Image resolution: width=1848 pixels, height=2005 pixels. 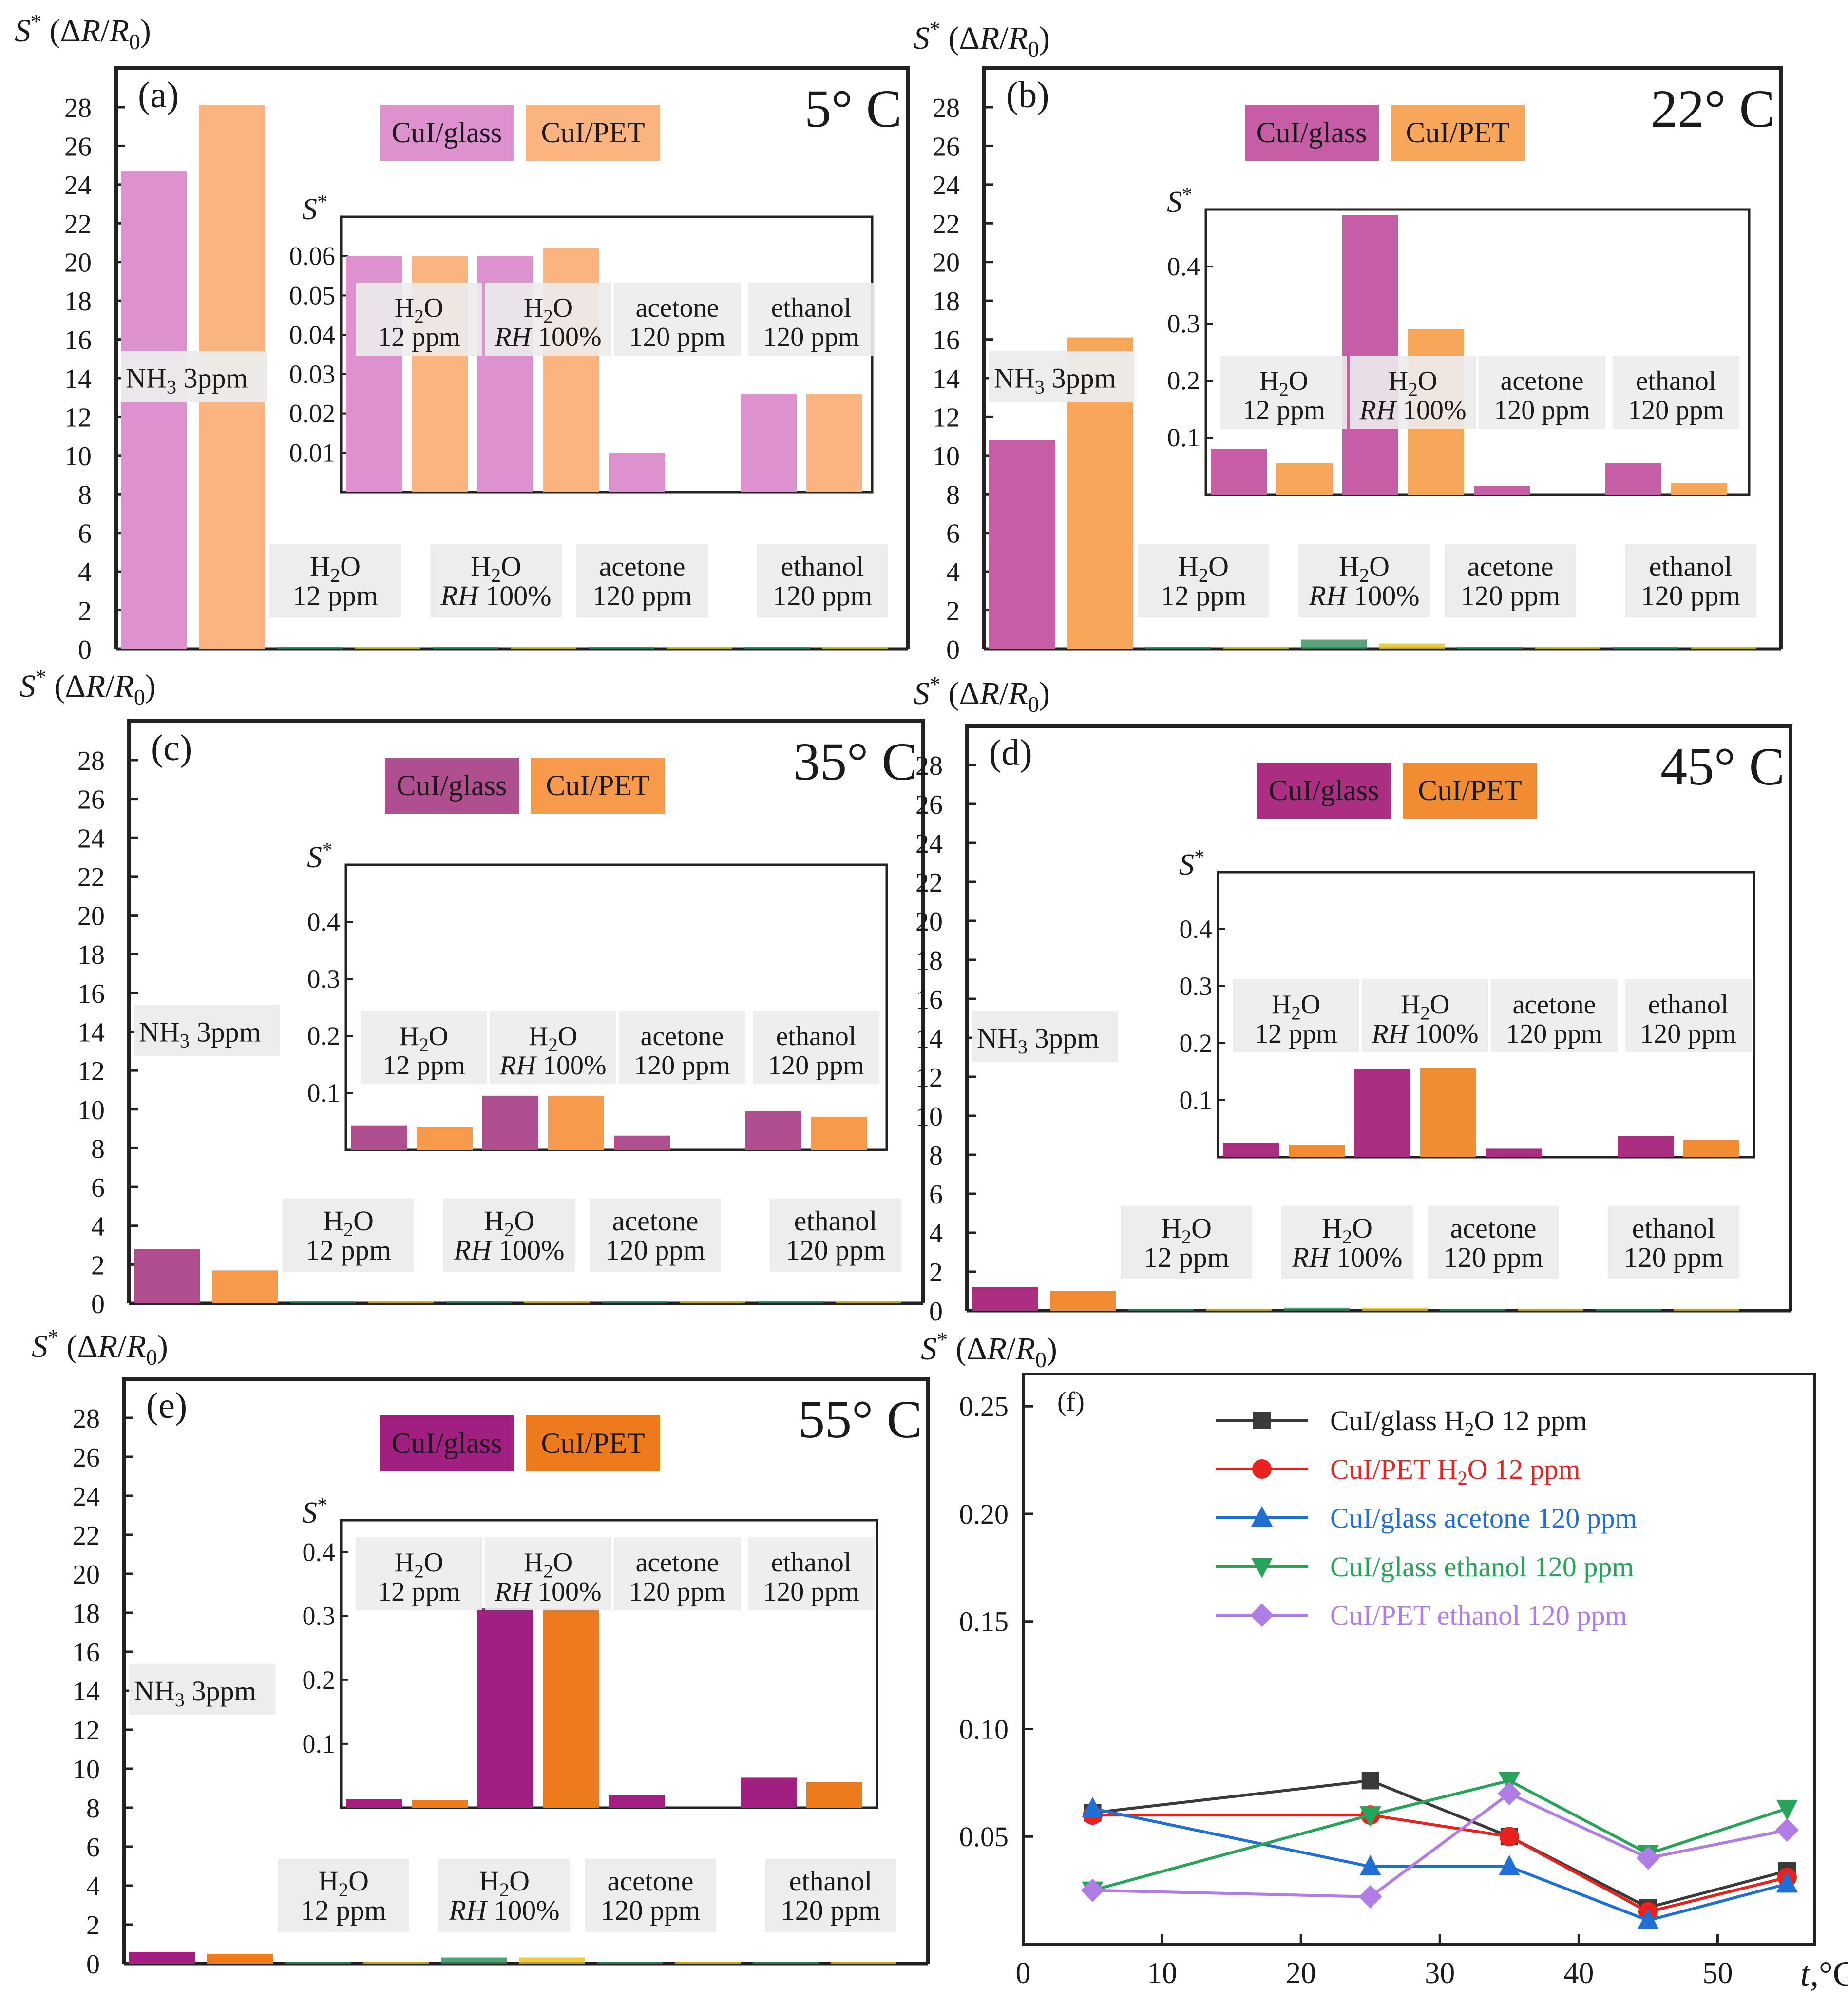 What do you see at coordinates (93, 1848) in the screenshot?
I see `y-tick-label: 6` at bounding box center [93, 1848].